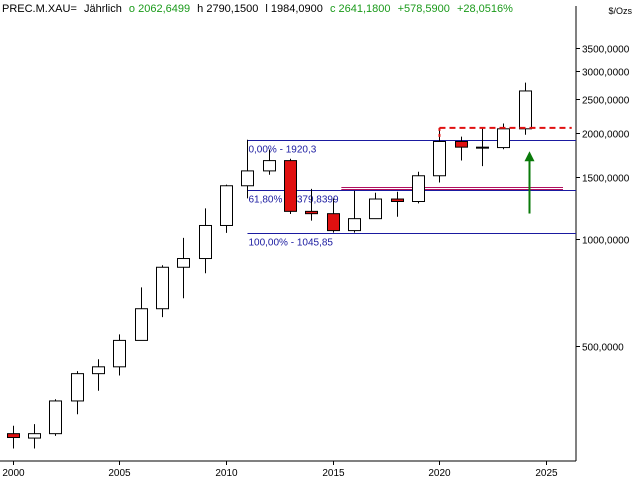  I want to click on y-tick-label: 2000,0000, so click(606, 135).